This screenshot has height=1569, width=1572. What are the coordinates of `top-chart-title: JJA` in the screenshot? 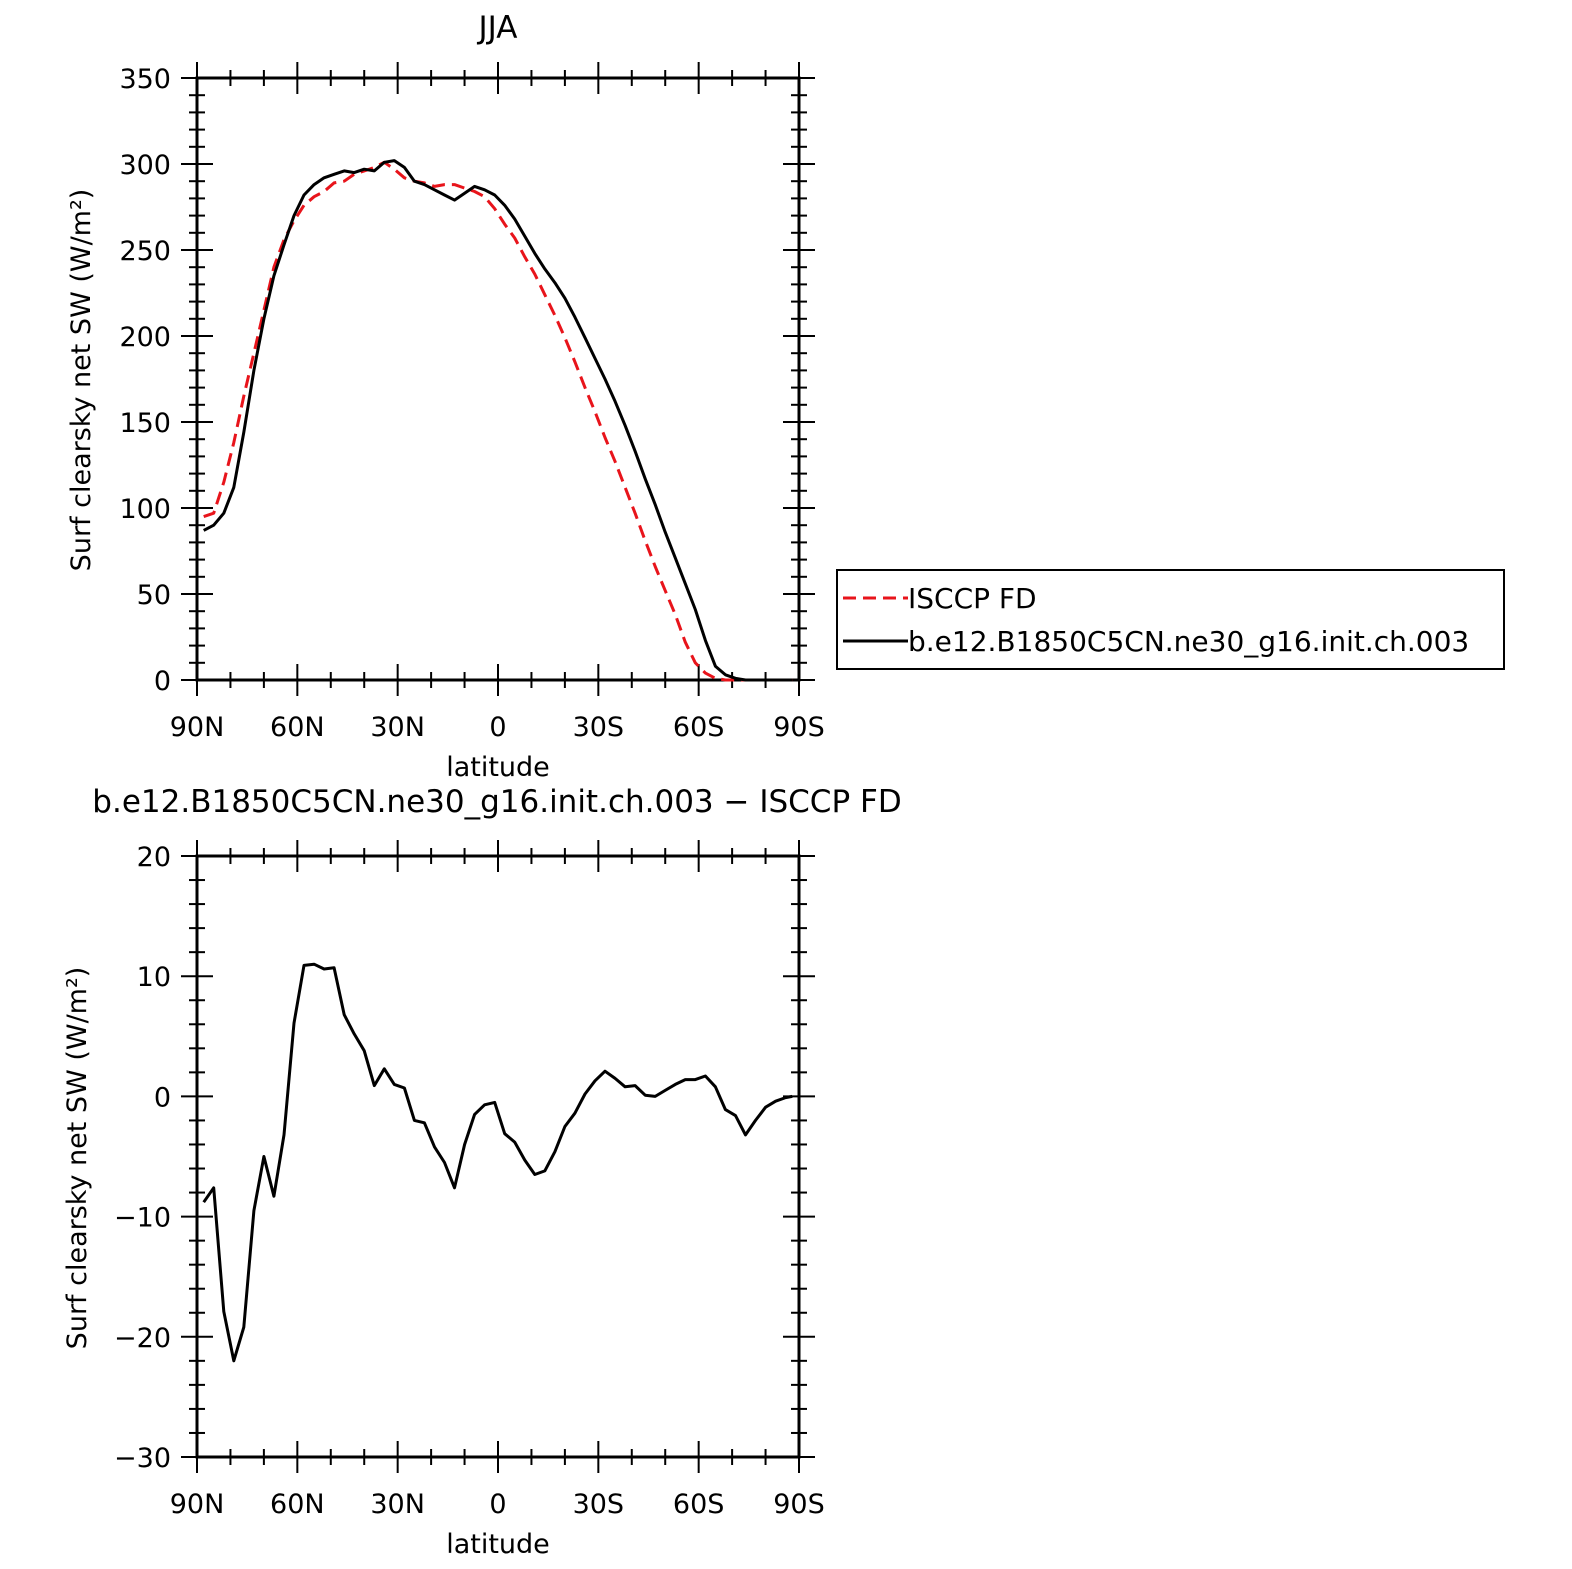 It's located at (497, 28).